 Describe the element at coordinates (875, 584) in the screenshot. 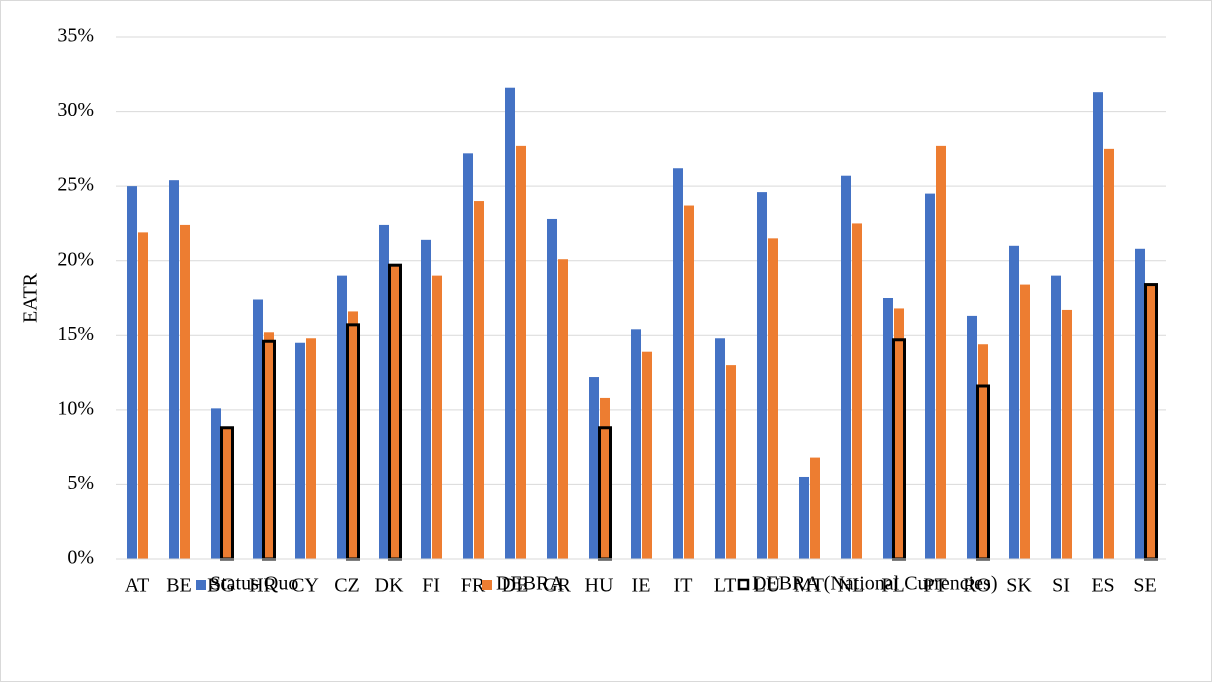

I see `legend-label: DEBRA (National Currencies)` at that location.